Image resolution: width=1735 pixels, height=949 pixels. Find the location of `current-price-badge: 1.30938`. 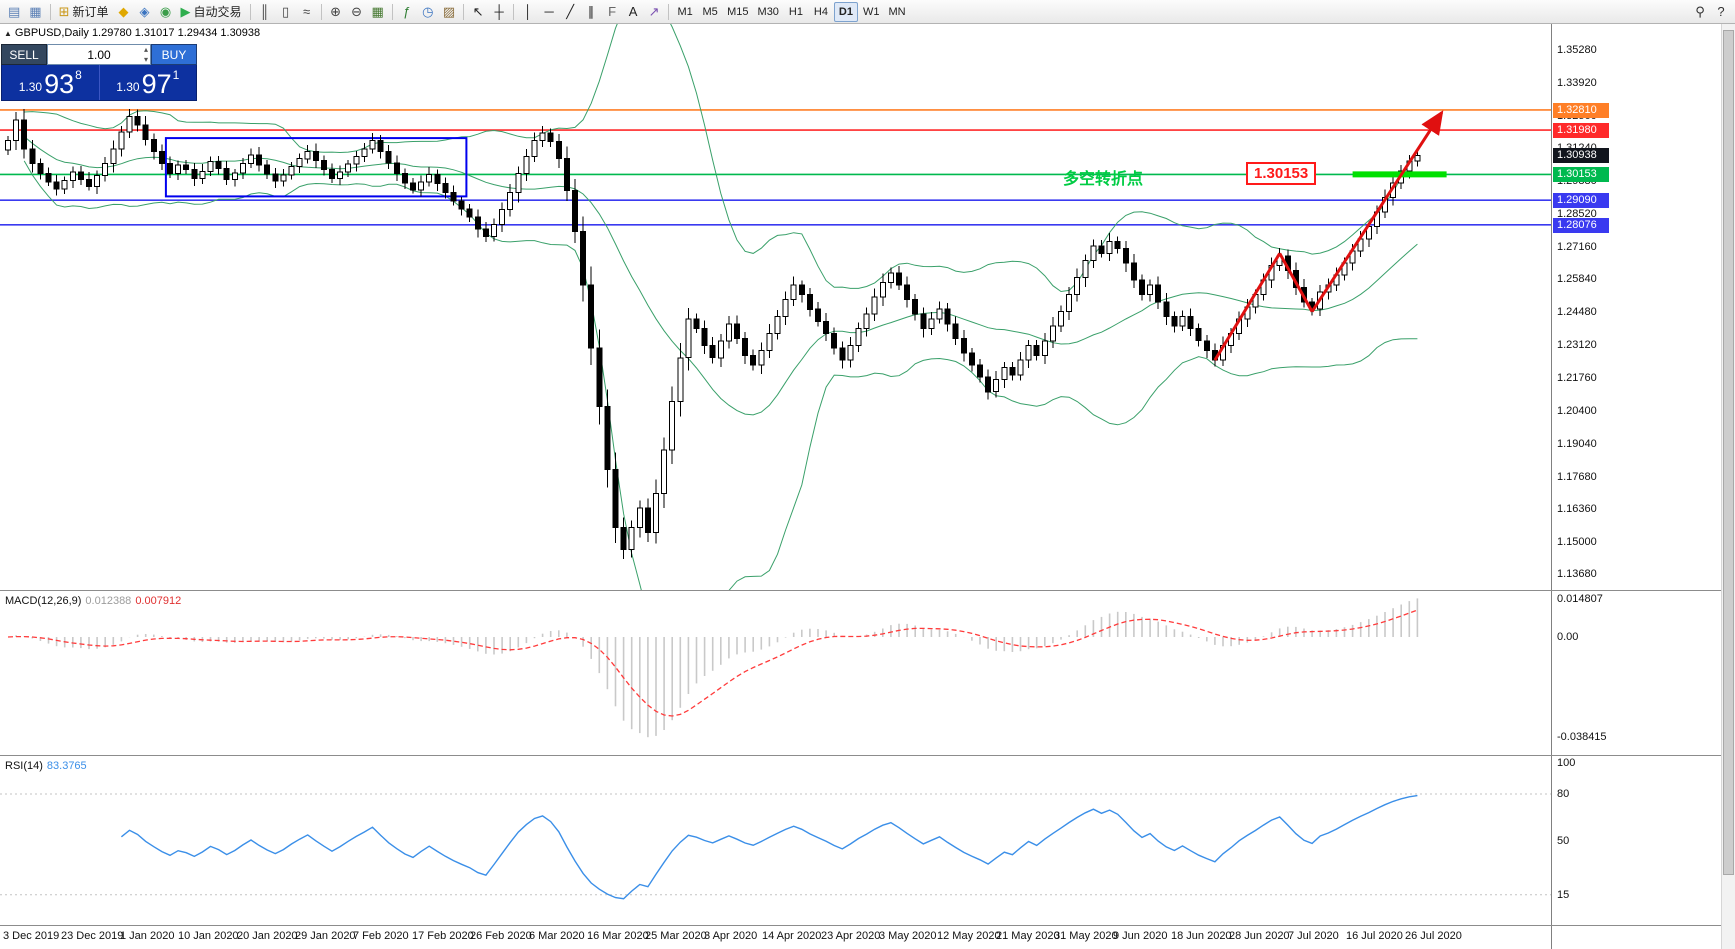

current-price-badge: 1.30938 is located at coordinates (1581, 155).